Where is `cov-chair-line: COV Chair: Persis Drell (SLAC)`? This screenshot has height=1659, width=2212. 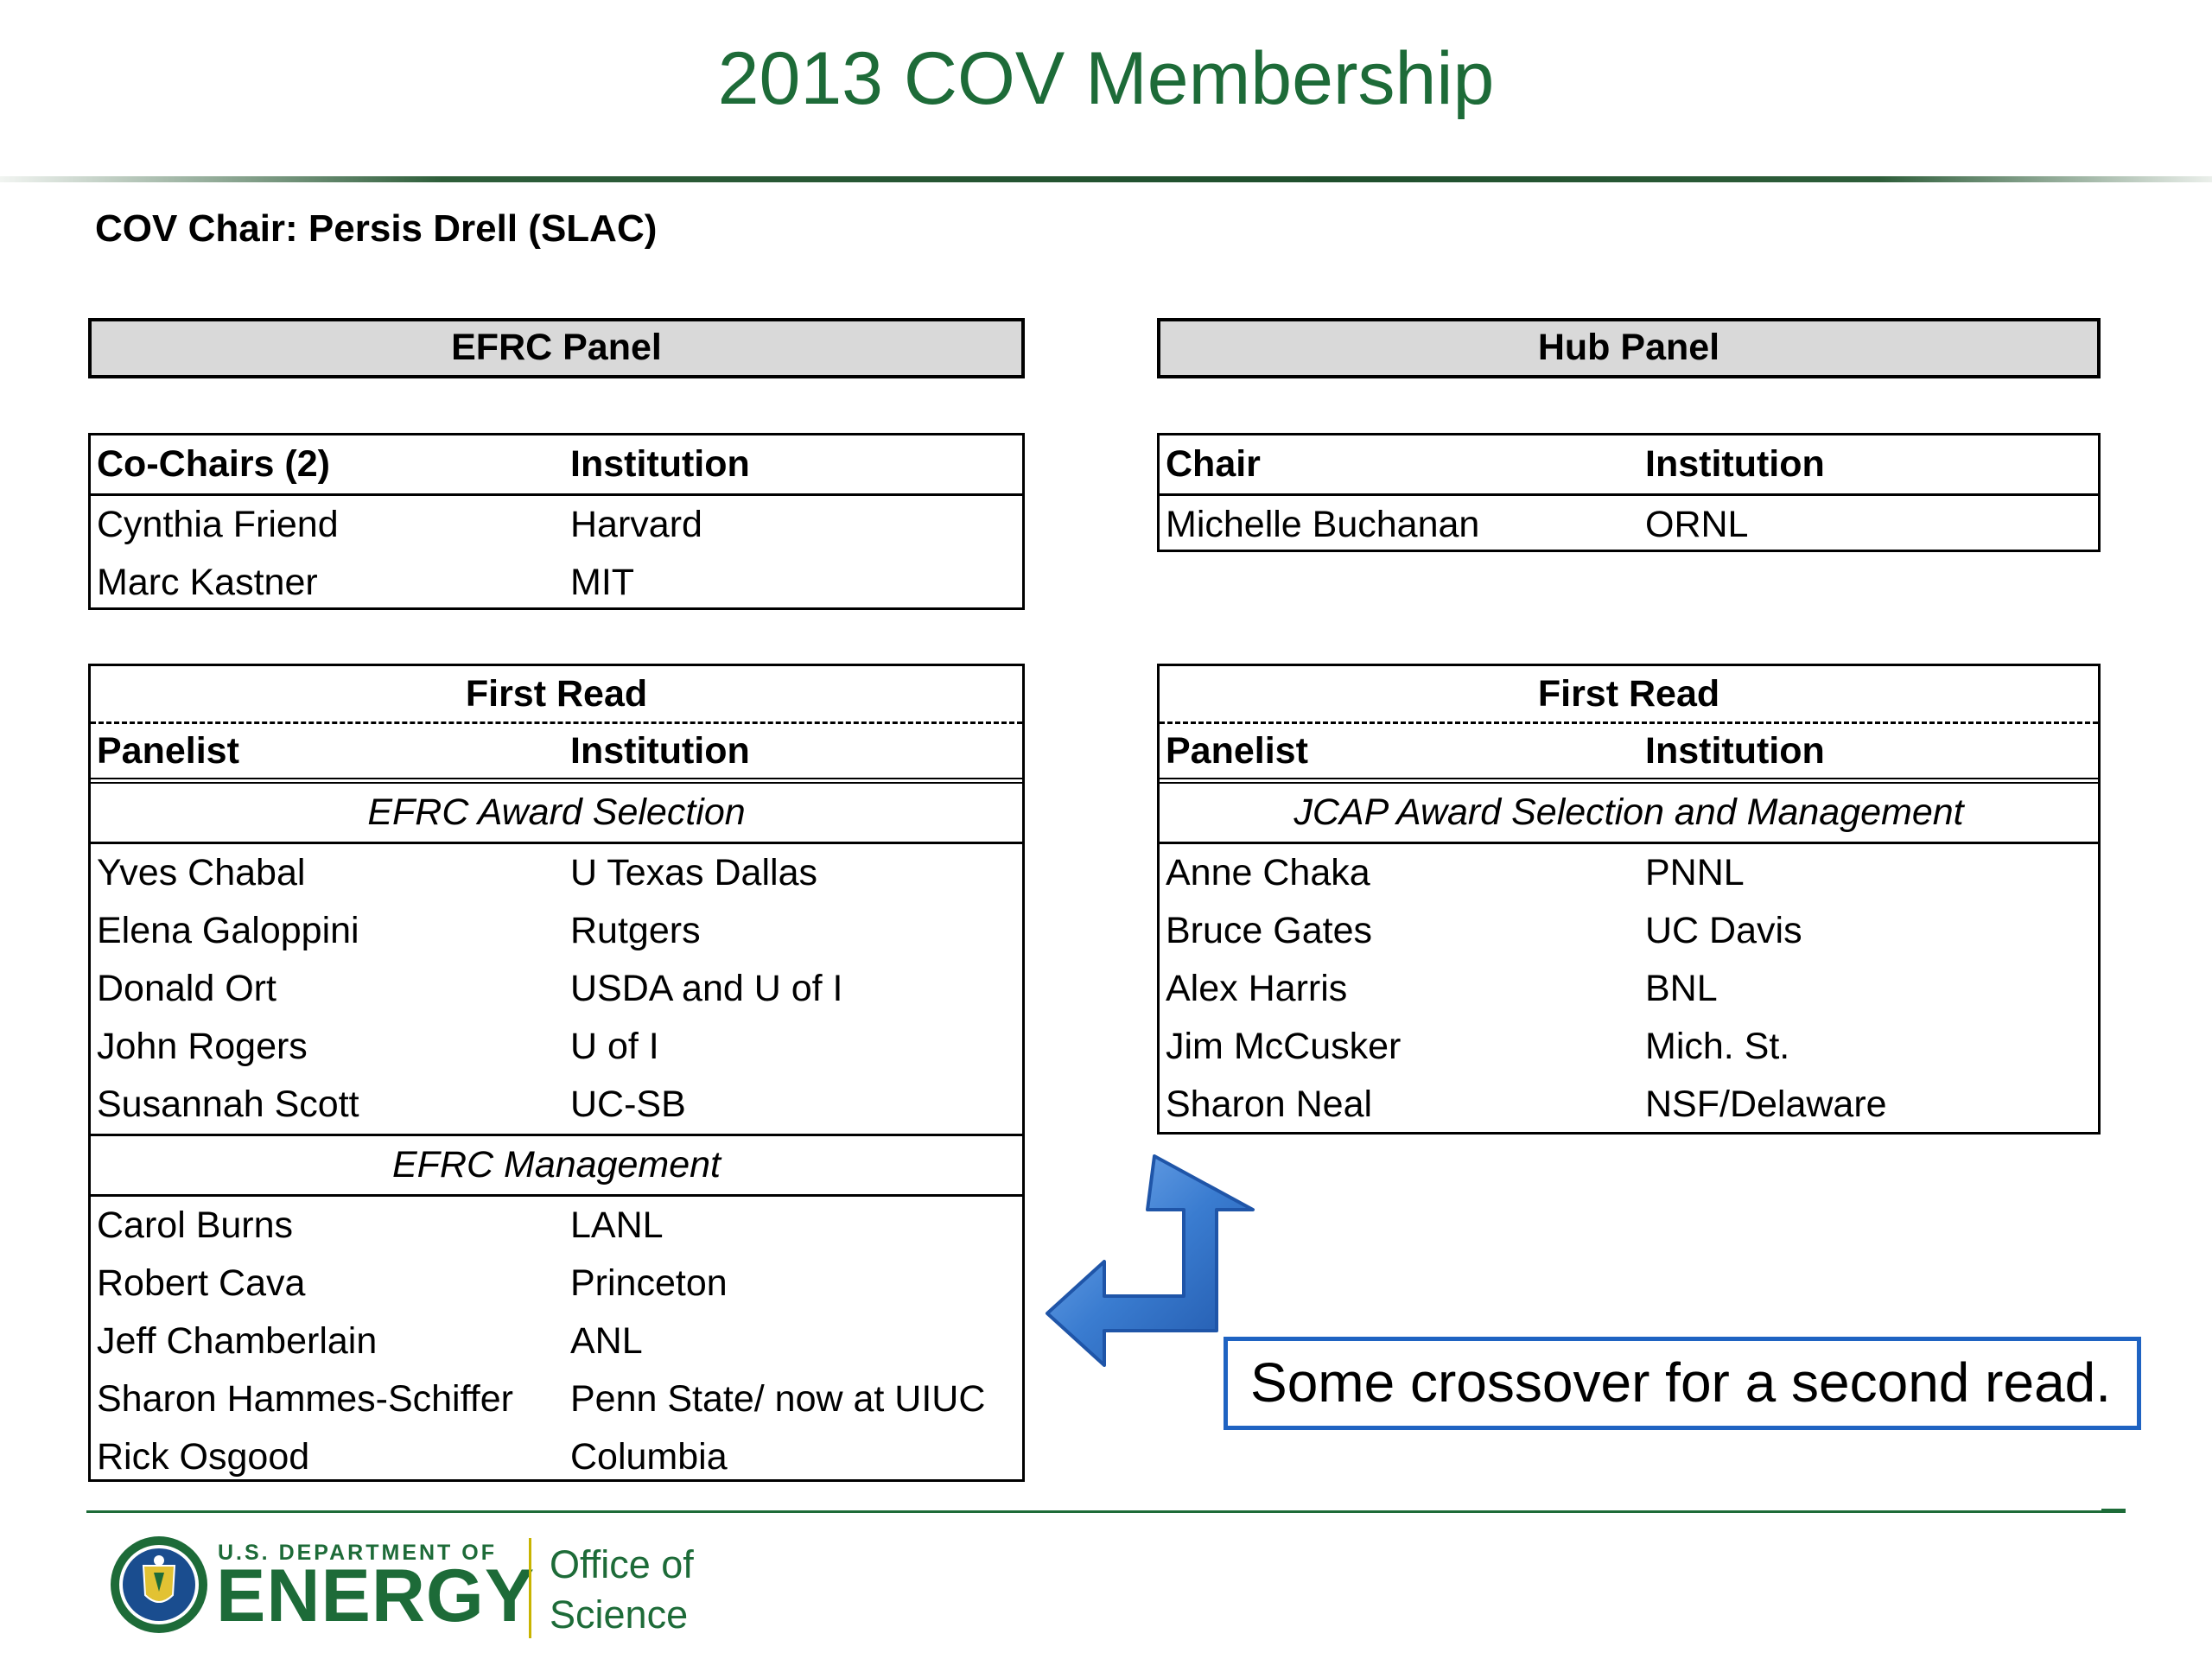 cov-chair-line: COV Chair: Persis Drell (SLAC) is located at coordinates (376, 229).